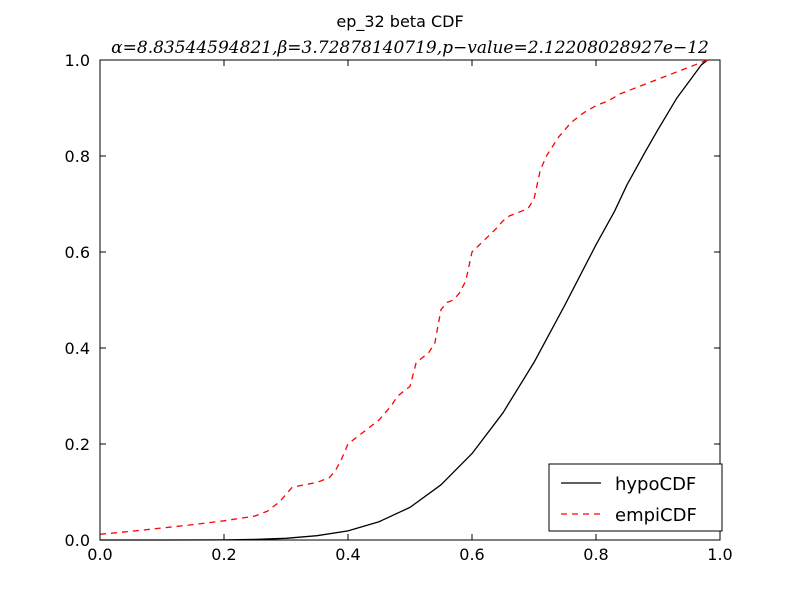 This screenshot has height=600, width=800. I want to click on y-tick-label: 0.0, so click(77, 540).